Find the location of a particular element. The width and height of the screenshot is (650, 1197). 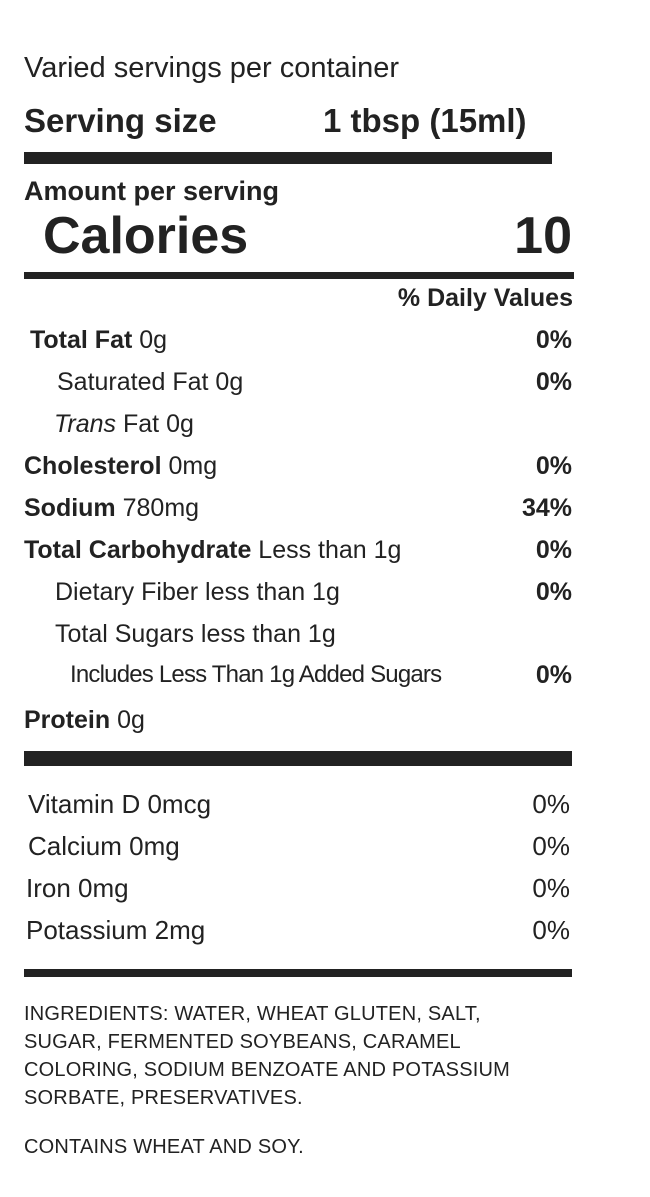

nutrient-row-protein: Protein 0g is located at coordinates (298, 722).